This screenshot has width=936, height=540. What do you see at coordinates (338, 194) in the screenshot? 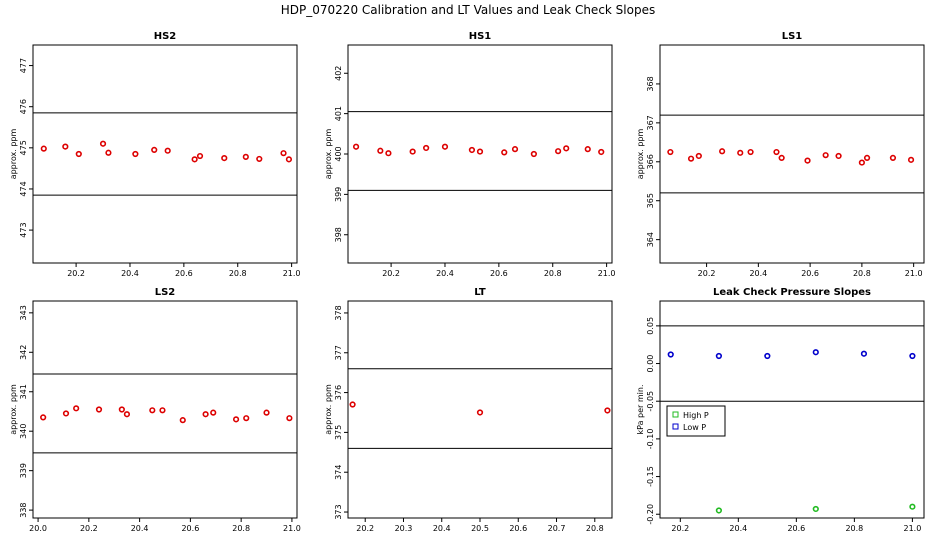
I see `y-tick-label: 399` at bounding box center [338, 194].